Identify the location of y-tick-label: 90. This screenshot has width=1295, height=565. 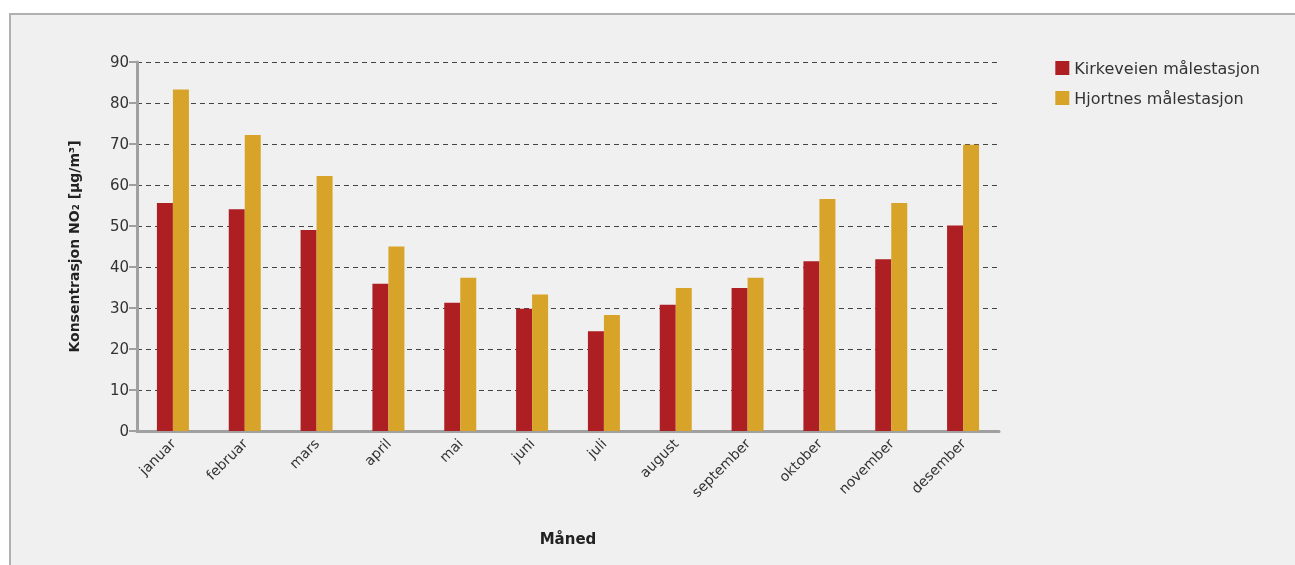
(119, 62).